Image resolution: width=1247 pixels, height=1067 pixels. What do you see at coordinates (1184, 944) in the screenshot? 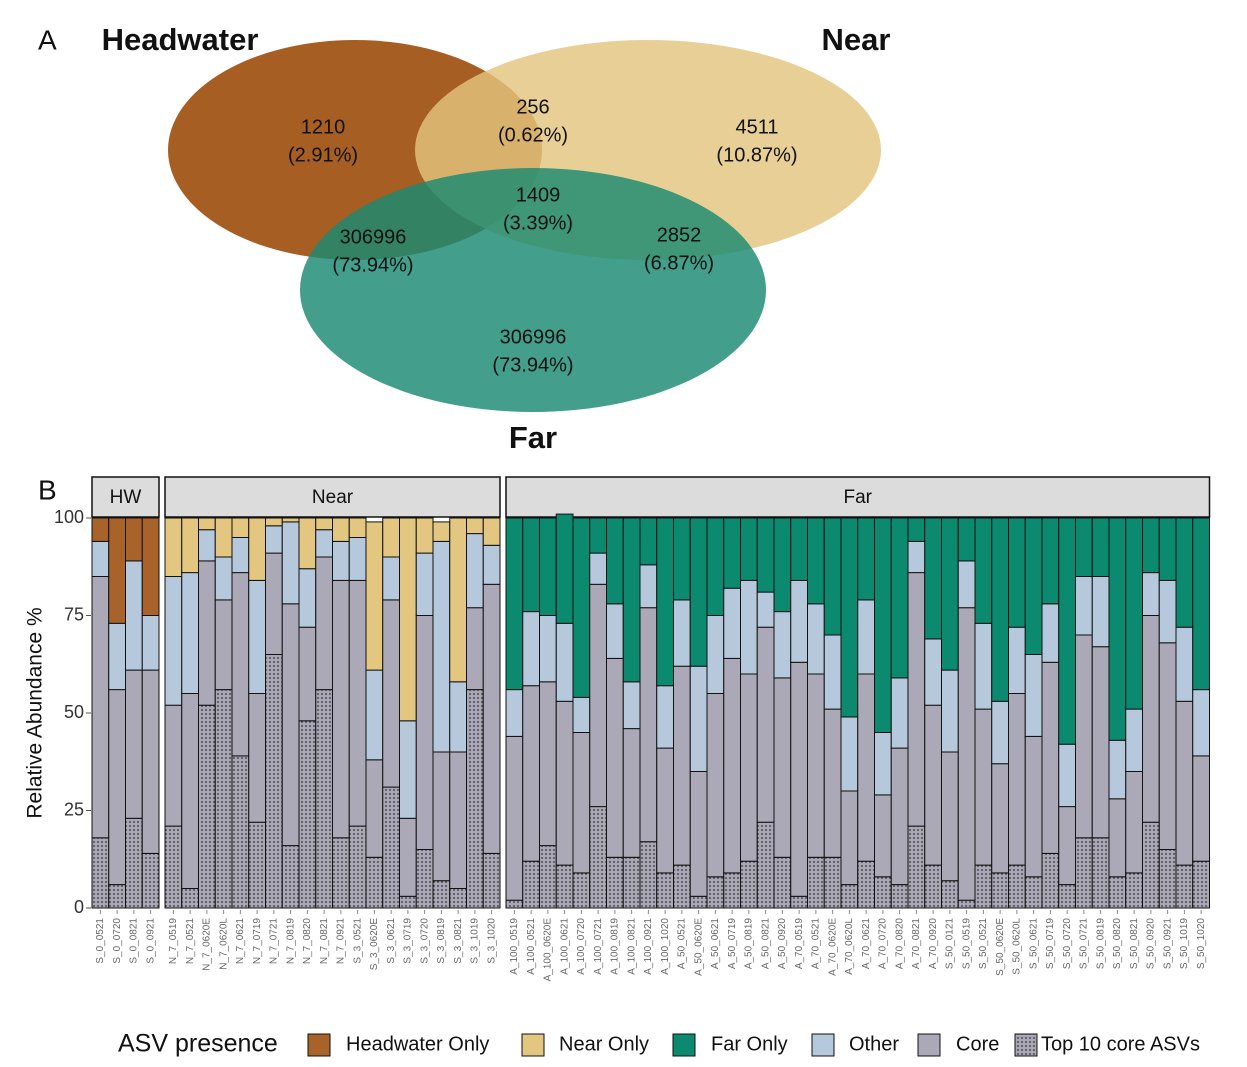
I see `x-tick-label: S_50_1019` at bounding box center [1184, 944].